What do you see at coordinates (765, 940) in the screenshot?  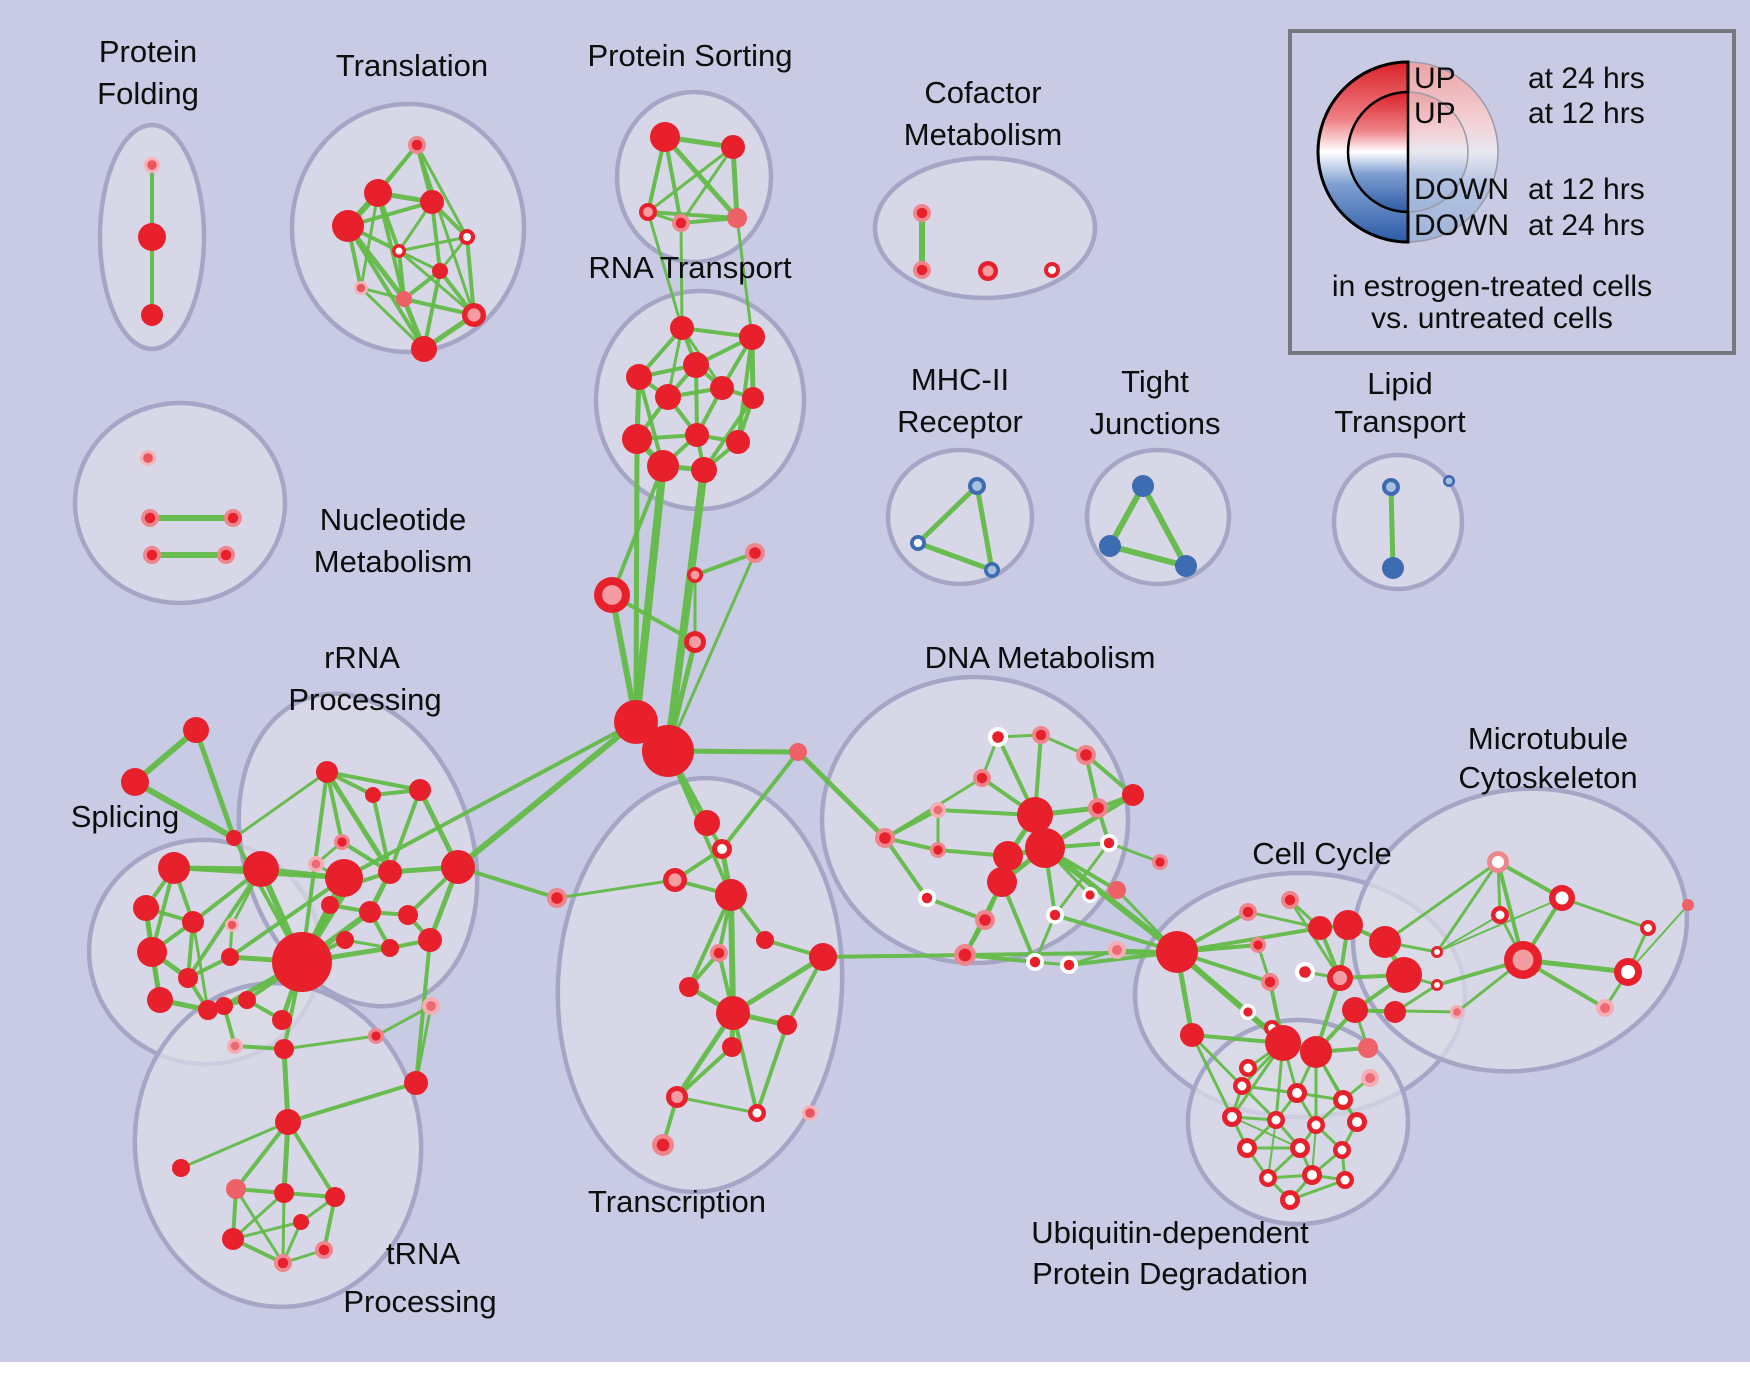 I see `network-node-tx5` at bounding box center [765, 940].